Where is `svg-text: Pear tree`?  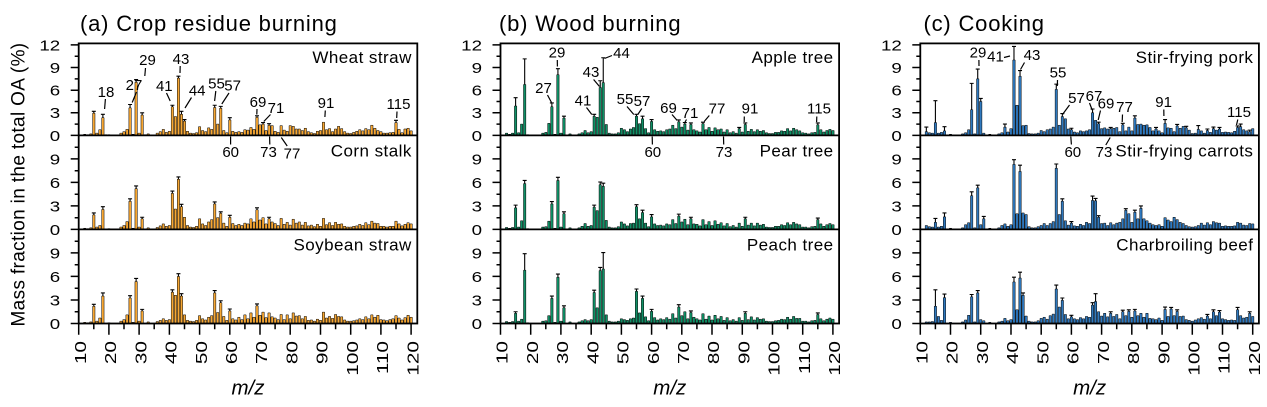 svg-text: Pear tree is located at coordinates (797, 150).